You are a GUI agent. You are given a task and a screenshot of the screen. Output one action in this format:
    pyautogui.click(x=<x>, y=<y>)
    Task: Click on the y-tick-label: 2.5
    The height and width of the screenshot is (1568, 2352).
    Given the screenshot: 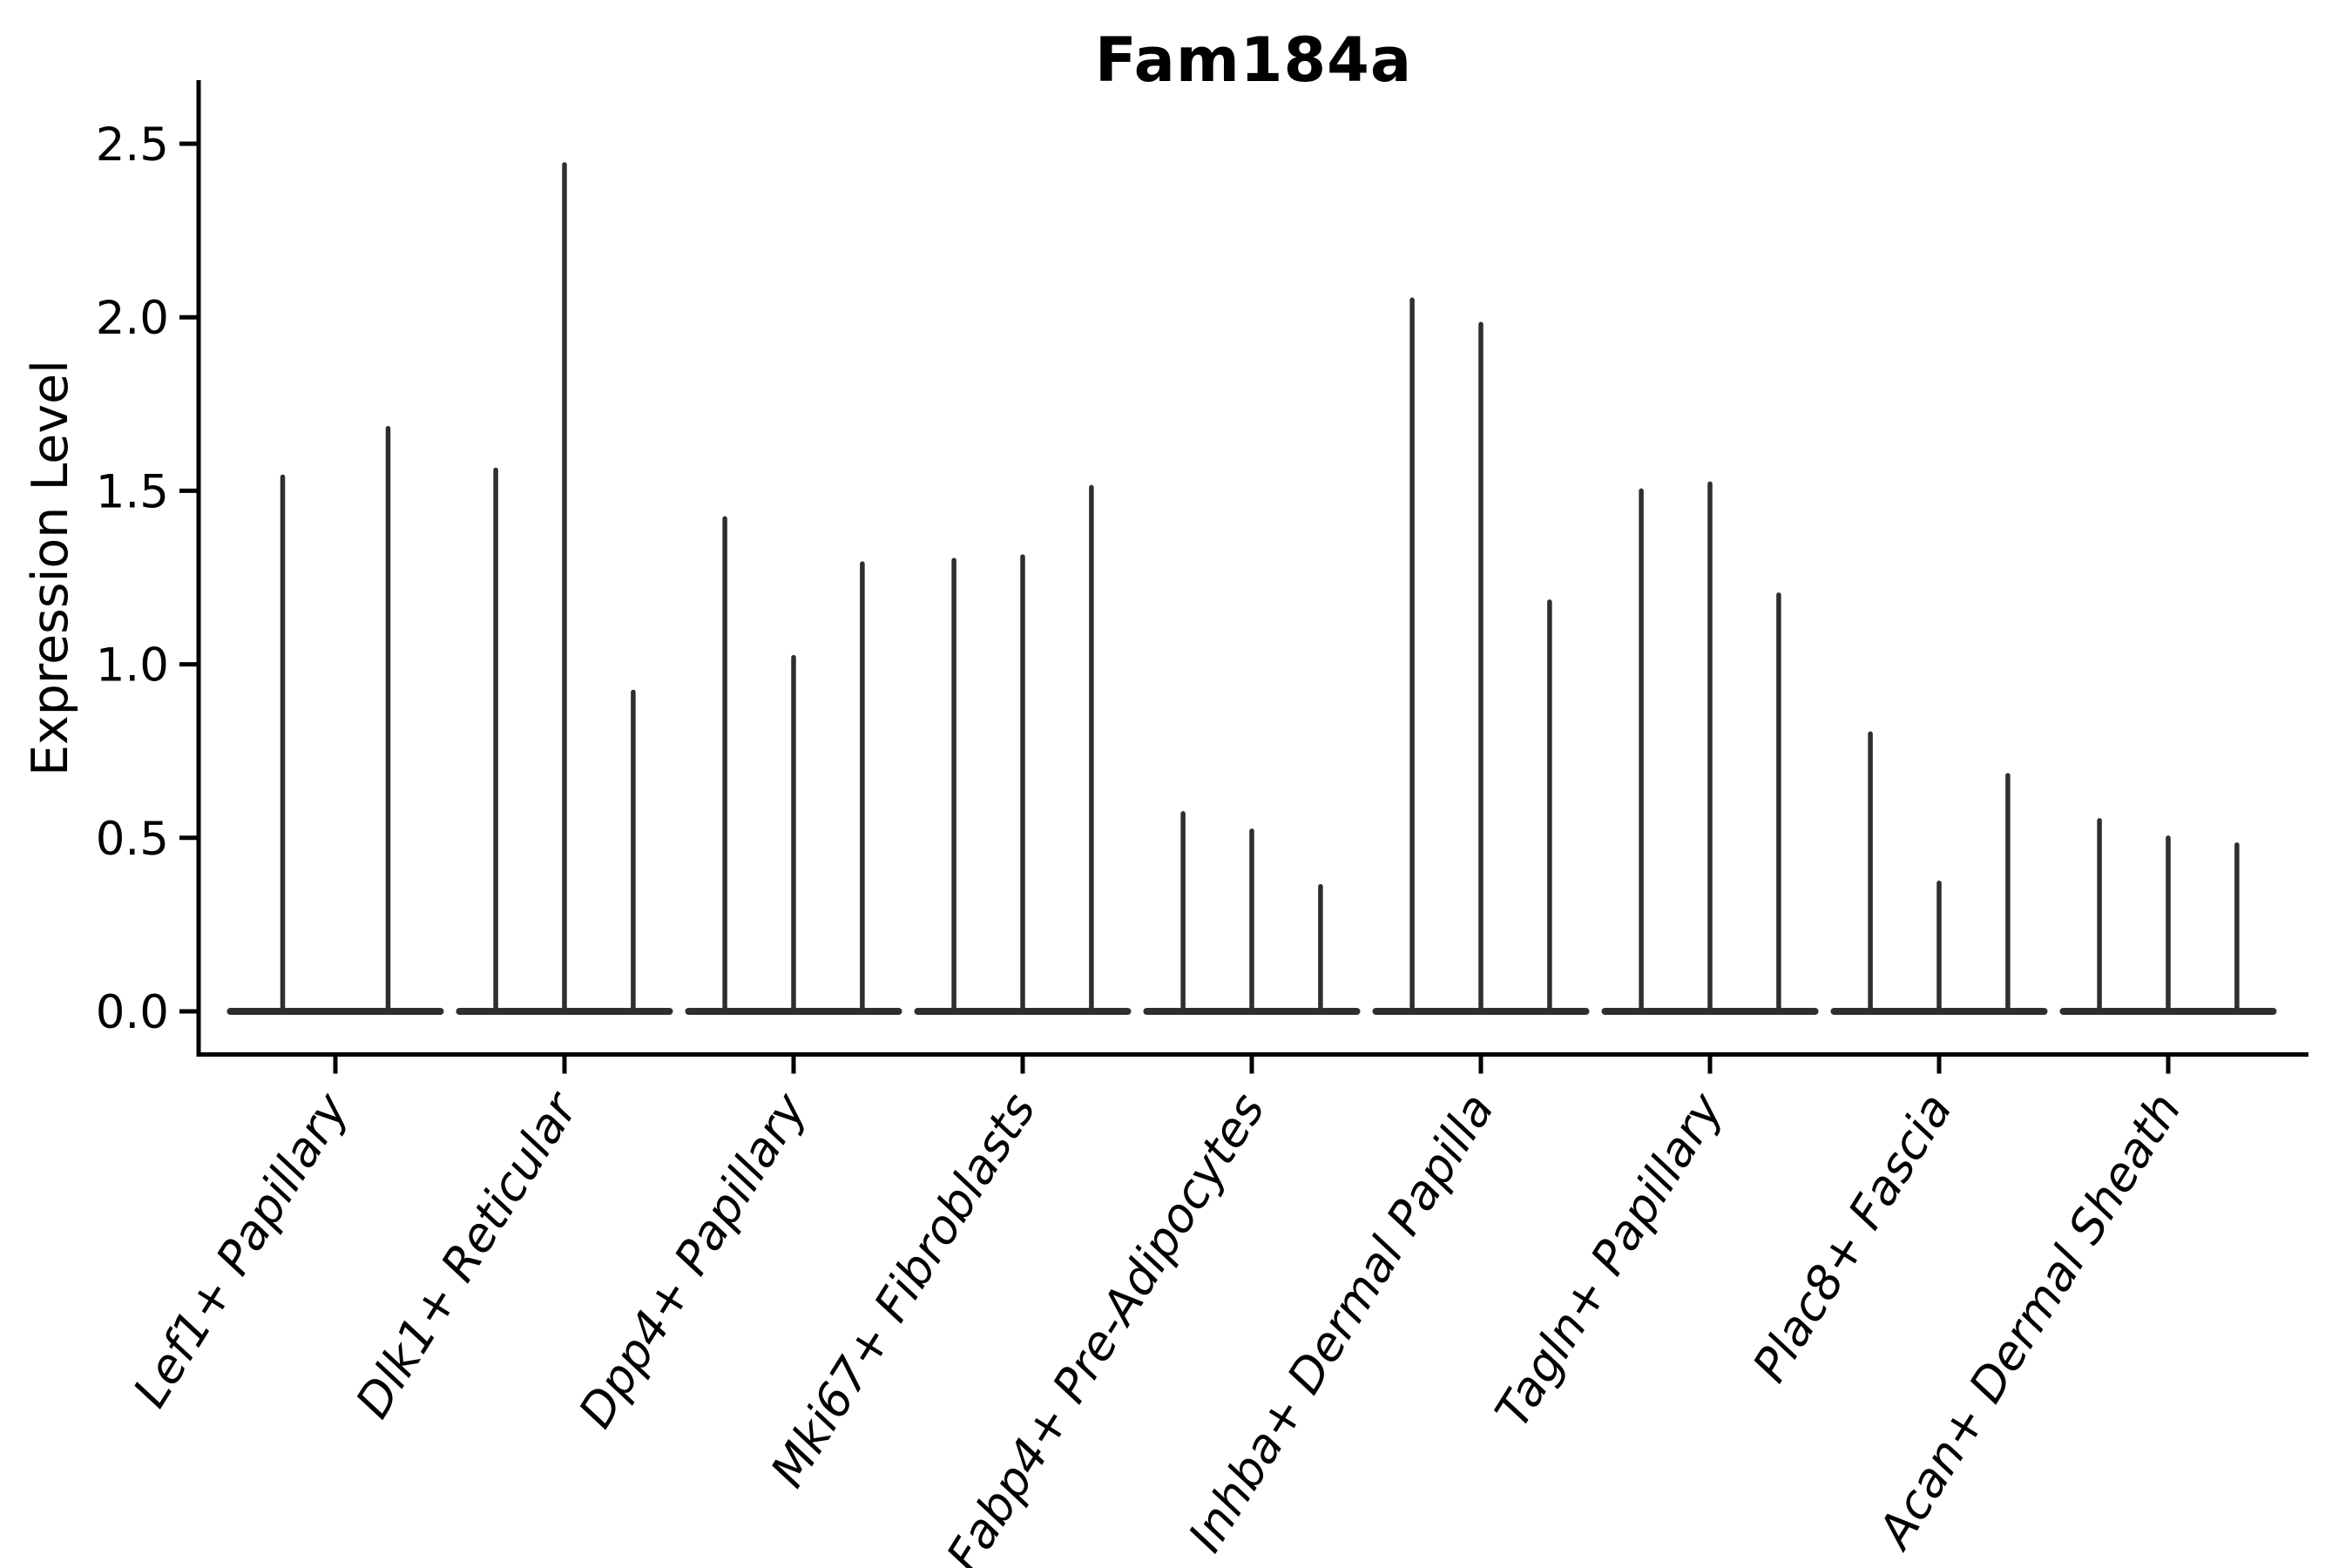 What is the action you would take?
    pyautogui.click(x=132, y=145)
    